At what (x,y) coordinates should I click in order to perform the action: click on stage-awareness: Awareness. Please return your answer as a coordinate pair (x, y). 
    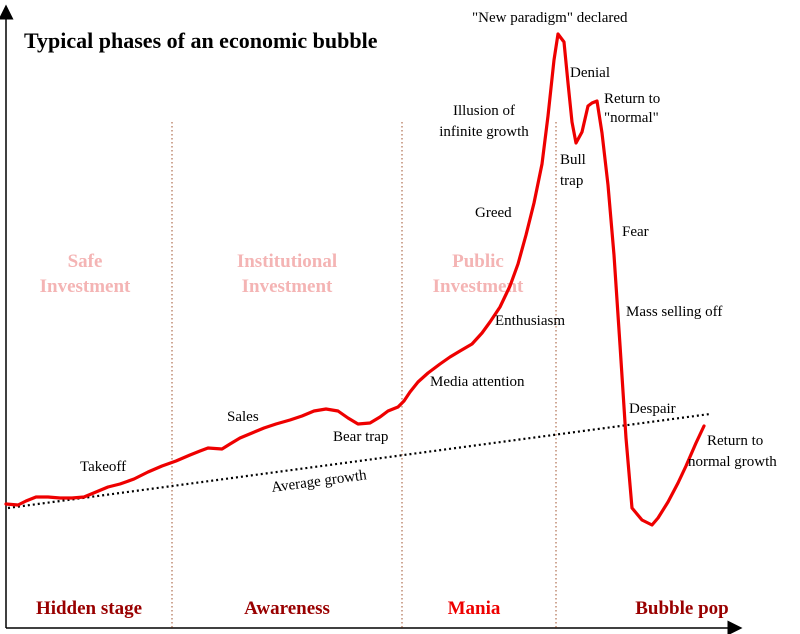
    Looking at the image, I should click on (287, 608).